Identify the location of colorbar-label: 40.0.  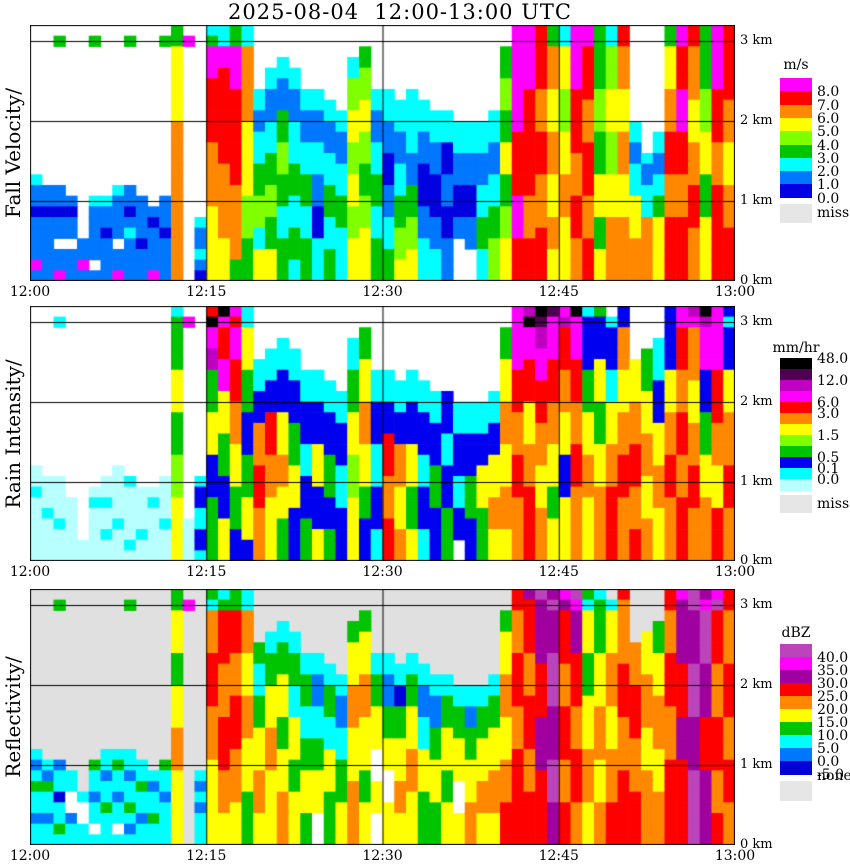
(833, 658).